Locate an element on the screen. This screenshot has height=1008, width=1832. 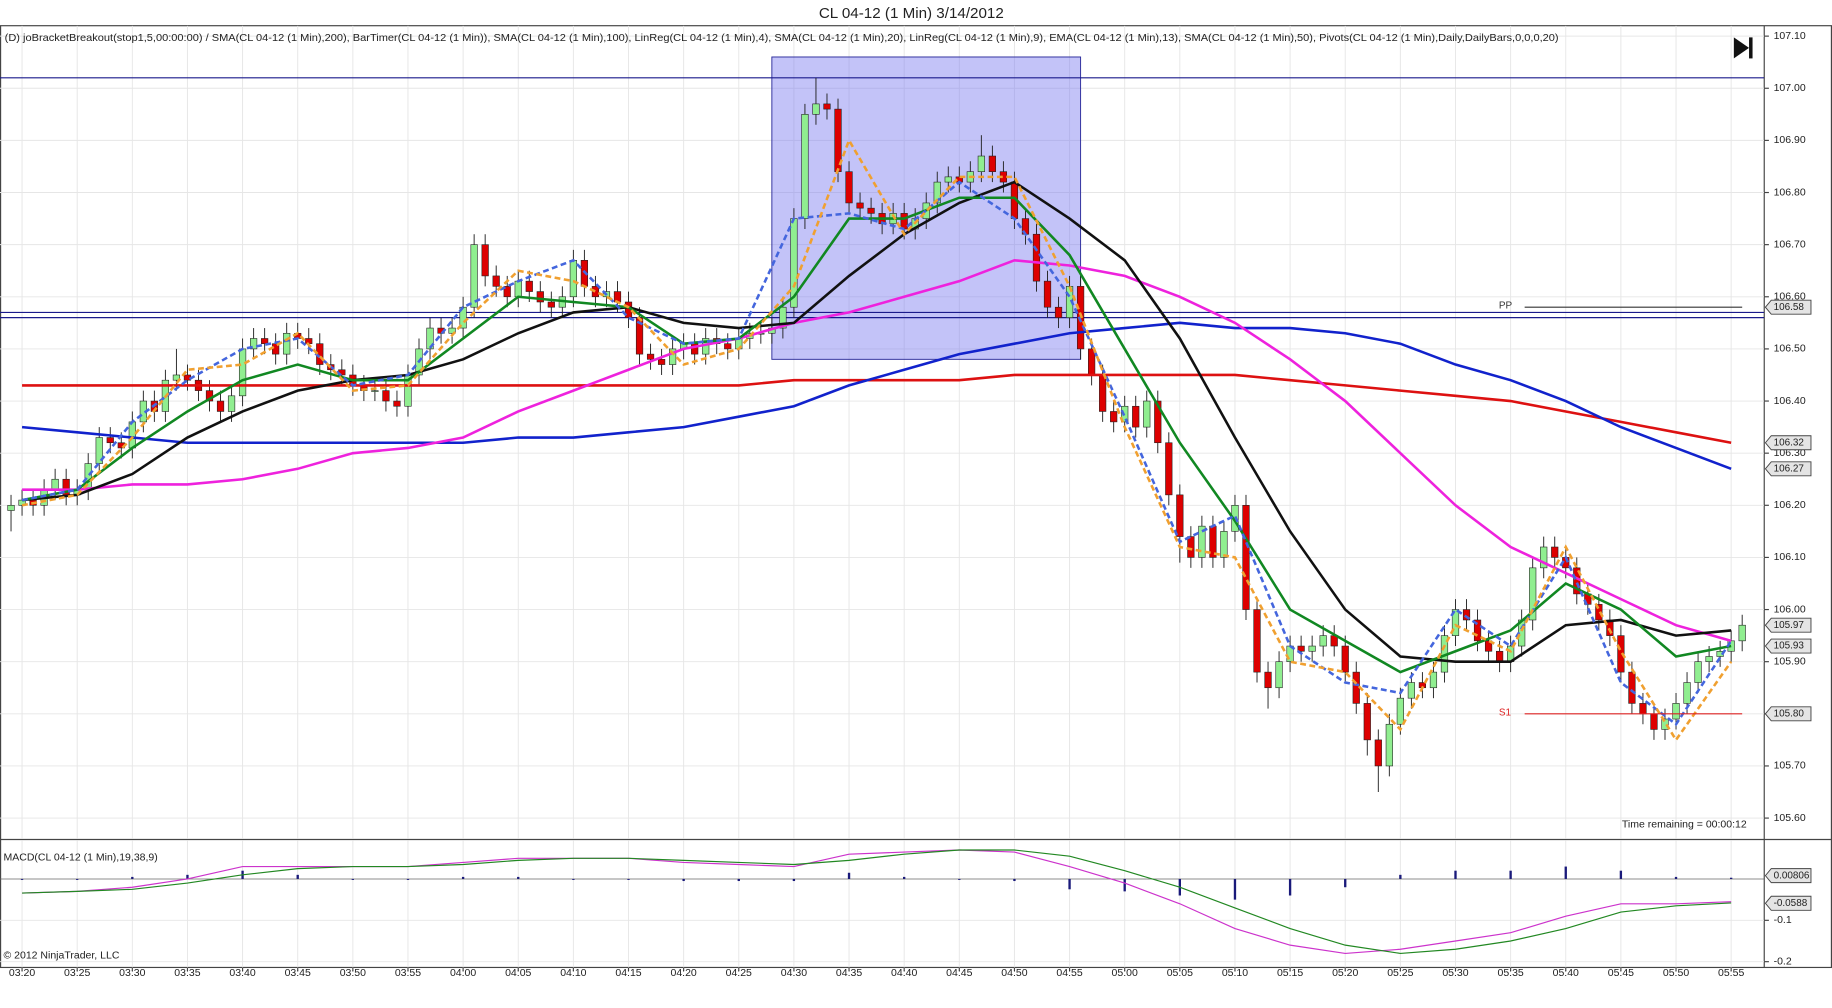
x-tick-label: 05:40 is located at coordinates (1566, 973).